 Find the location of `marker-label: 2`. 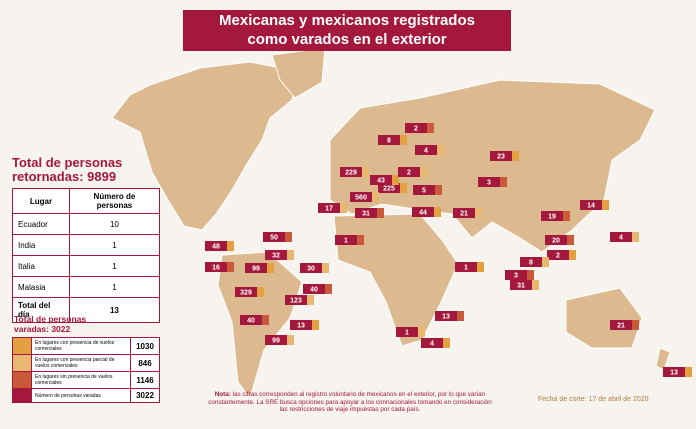

marker-label: 2 is located at coordinates (558, 256).